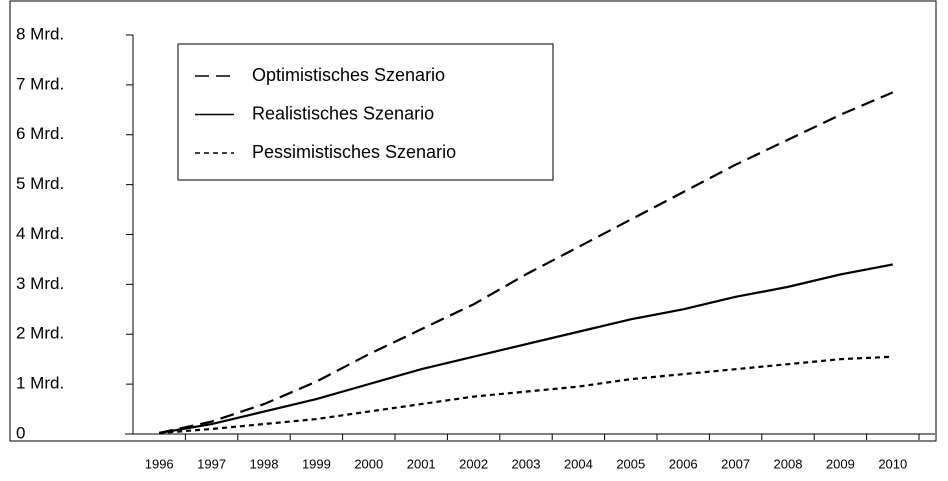 This screenshot has height=481, width=948. Describe the element at coordinates (316, 463) in the screenshot. I see `x-tick-label: 1999` at that location.